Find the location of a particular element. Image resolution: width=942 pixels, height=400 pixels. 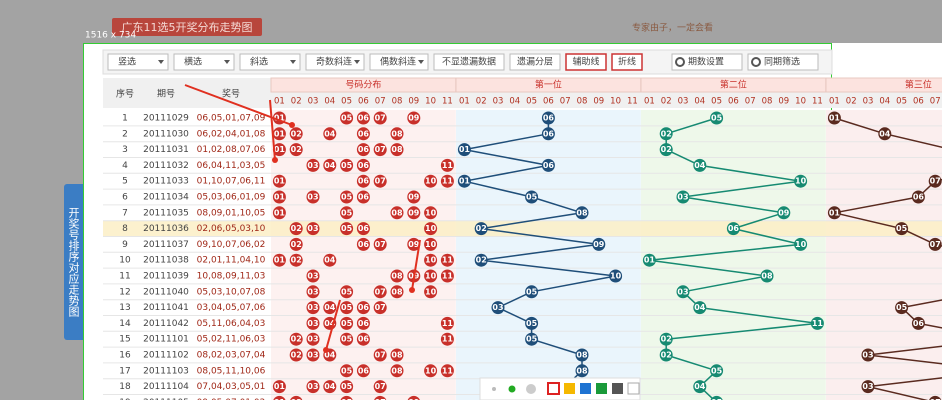

color-green is located at coordinates (601, 388).